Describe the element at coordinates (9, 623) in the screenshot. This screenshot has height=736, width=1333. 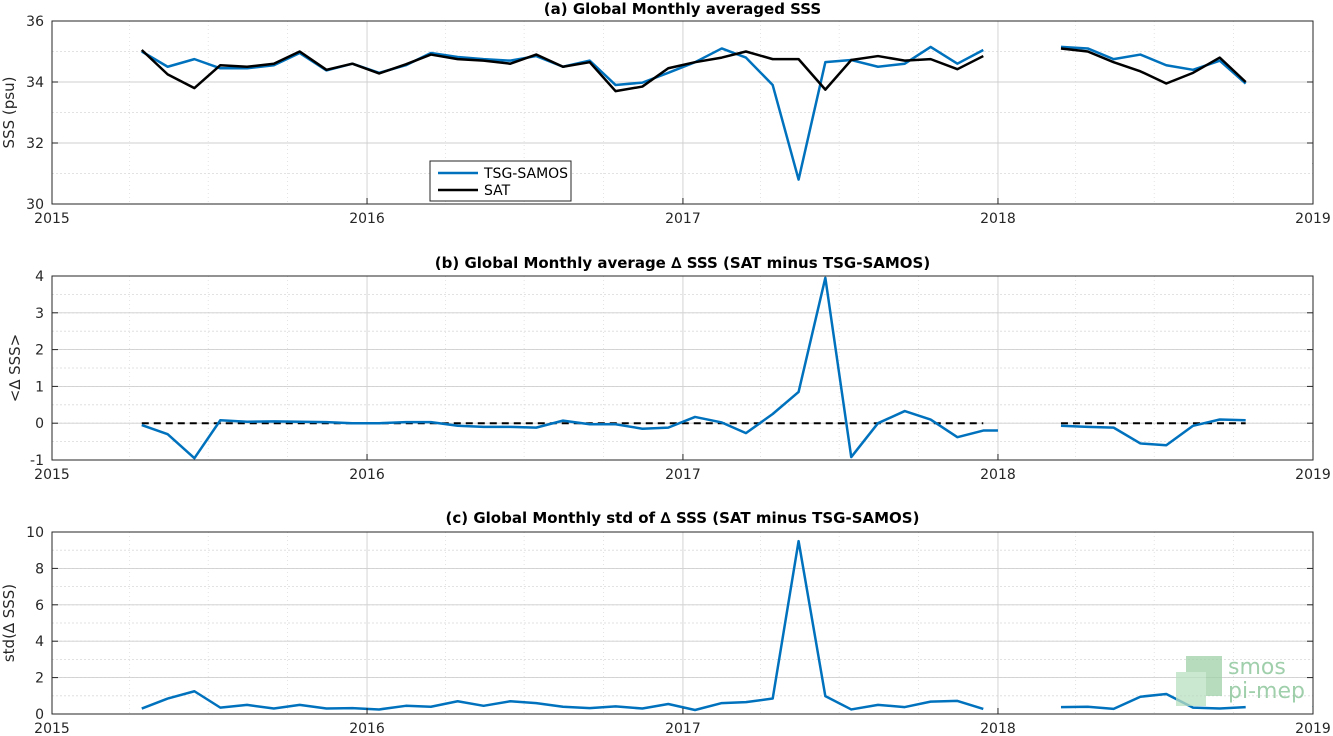
I see `y-axis-label: std(∆ SSS)` at that location.